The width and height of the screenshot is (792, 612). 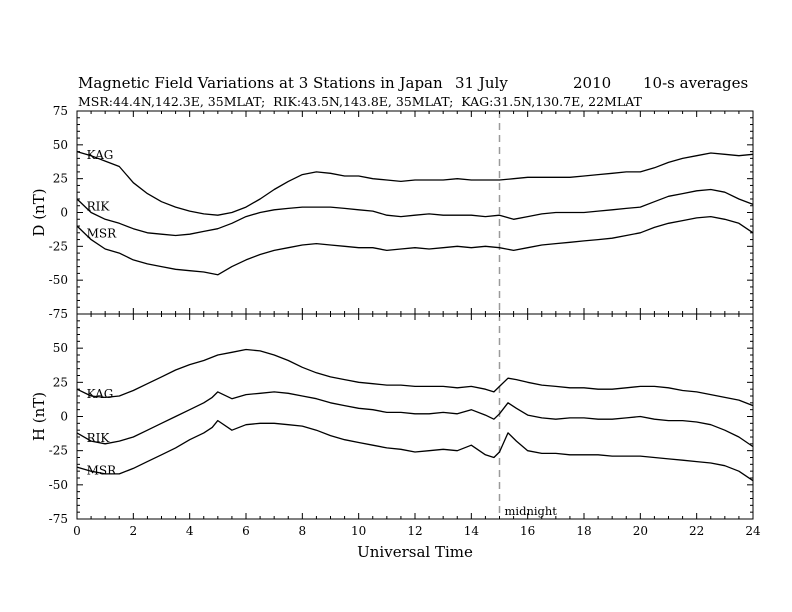 What do you see at coordinates (592, 83) in the screenshot?
I see `figure-year: 2010` at bounding box center [592, 83].